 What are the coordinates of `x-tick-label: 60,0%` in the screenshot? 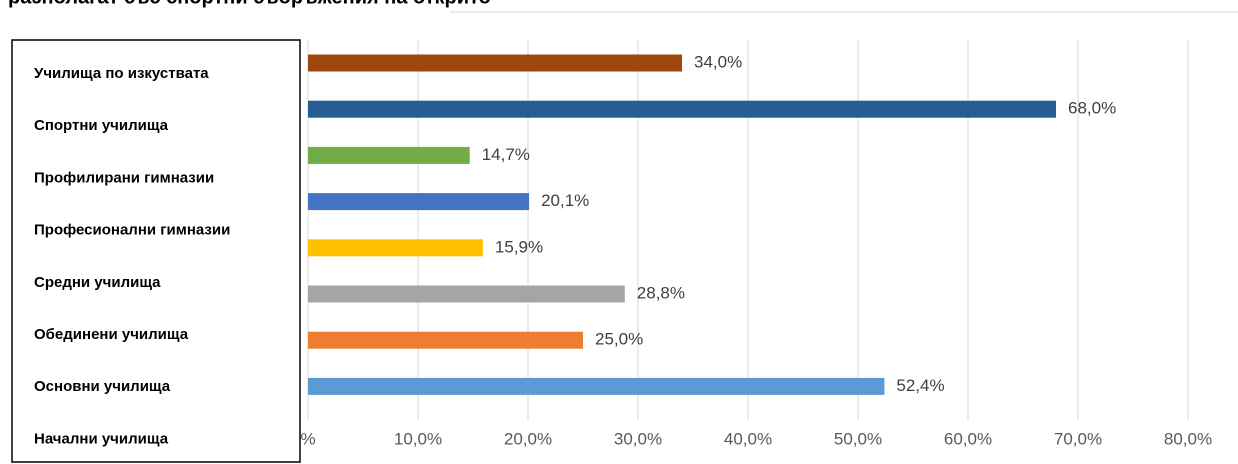 It's located at (968, 438).